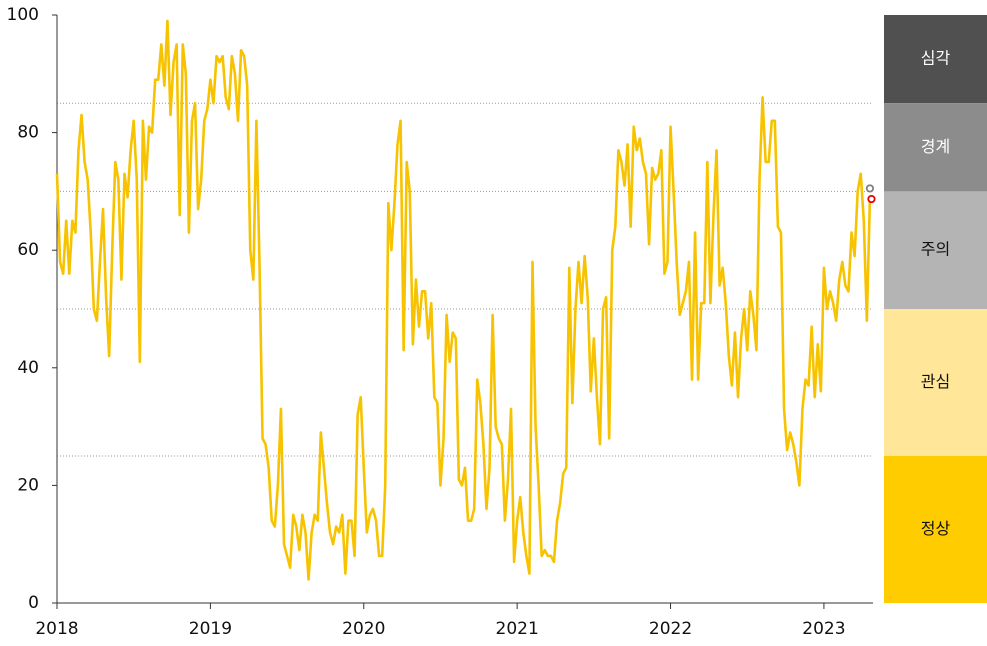  I want to click on y-tick-label: 0, so click(33, 603).